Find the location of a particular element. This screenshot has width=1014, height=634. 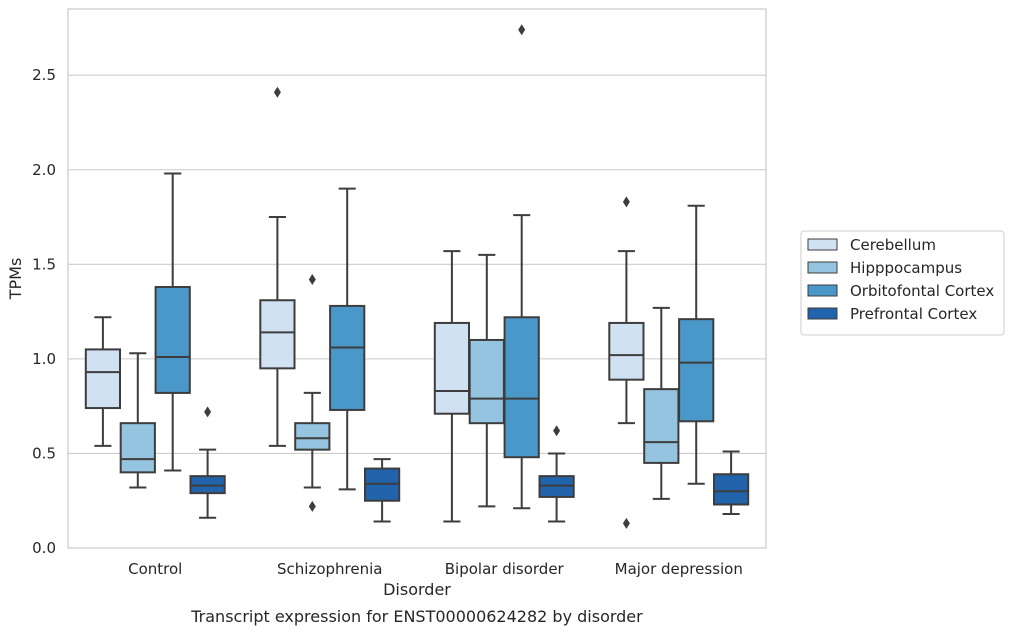

legend-label: Orbitofontal Cortex is located at coordinates (922, 291).